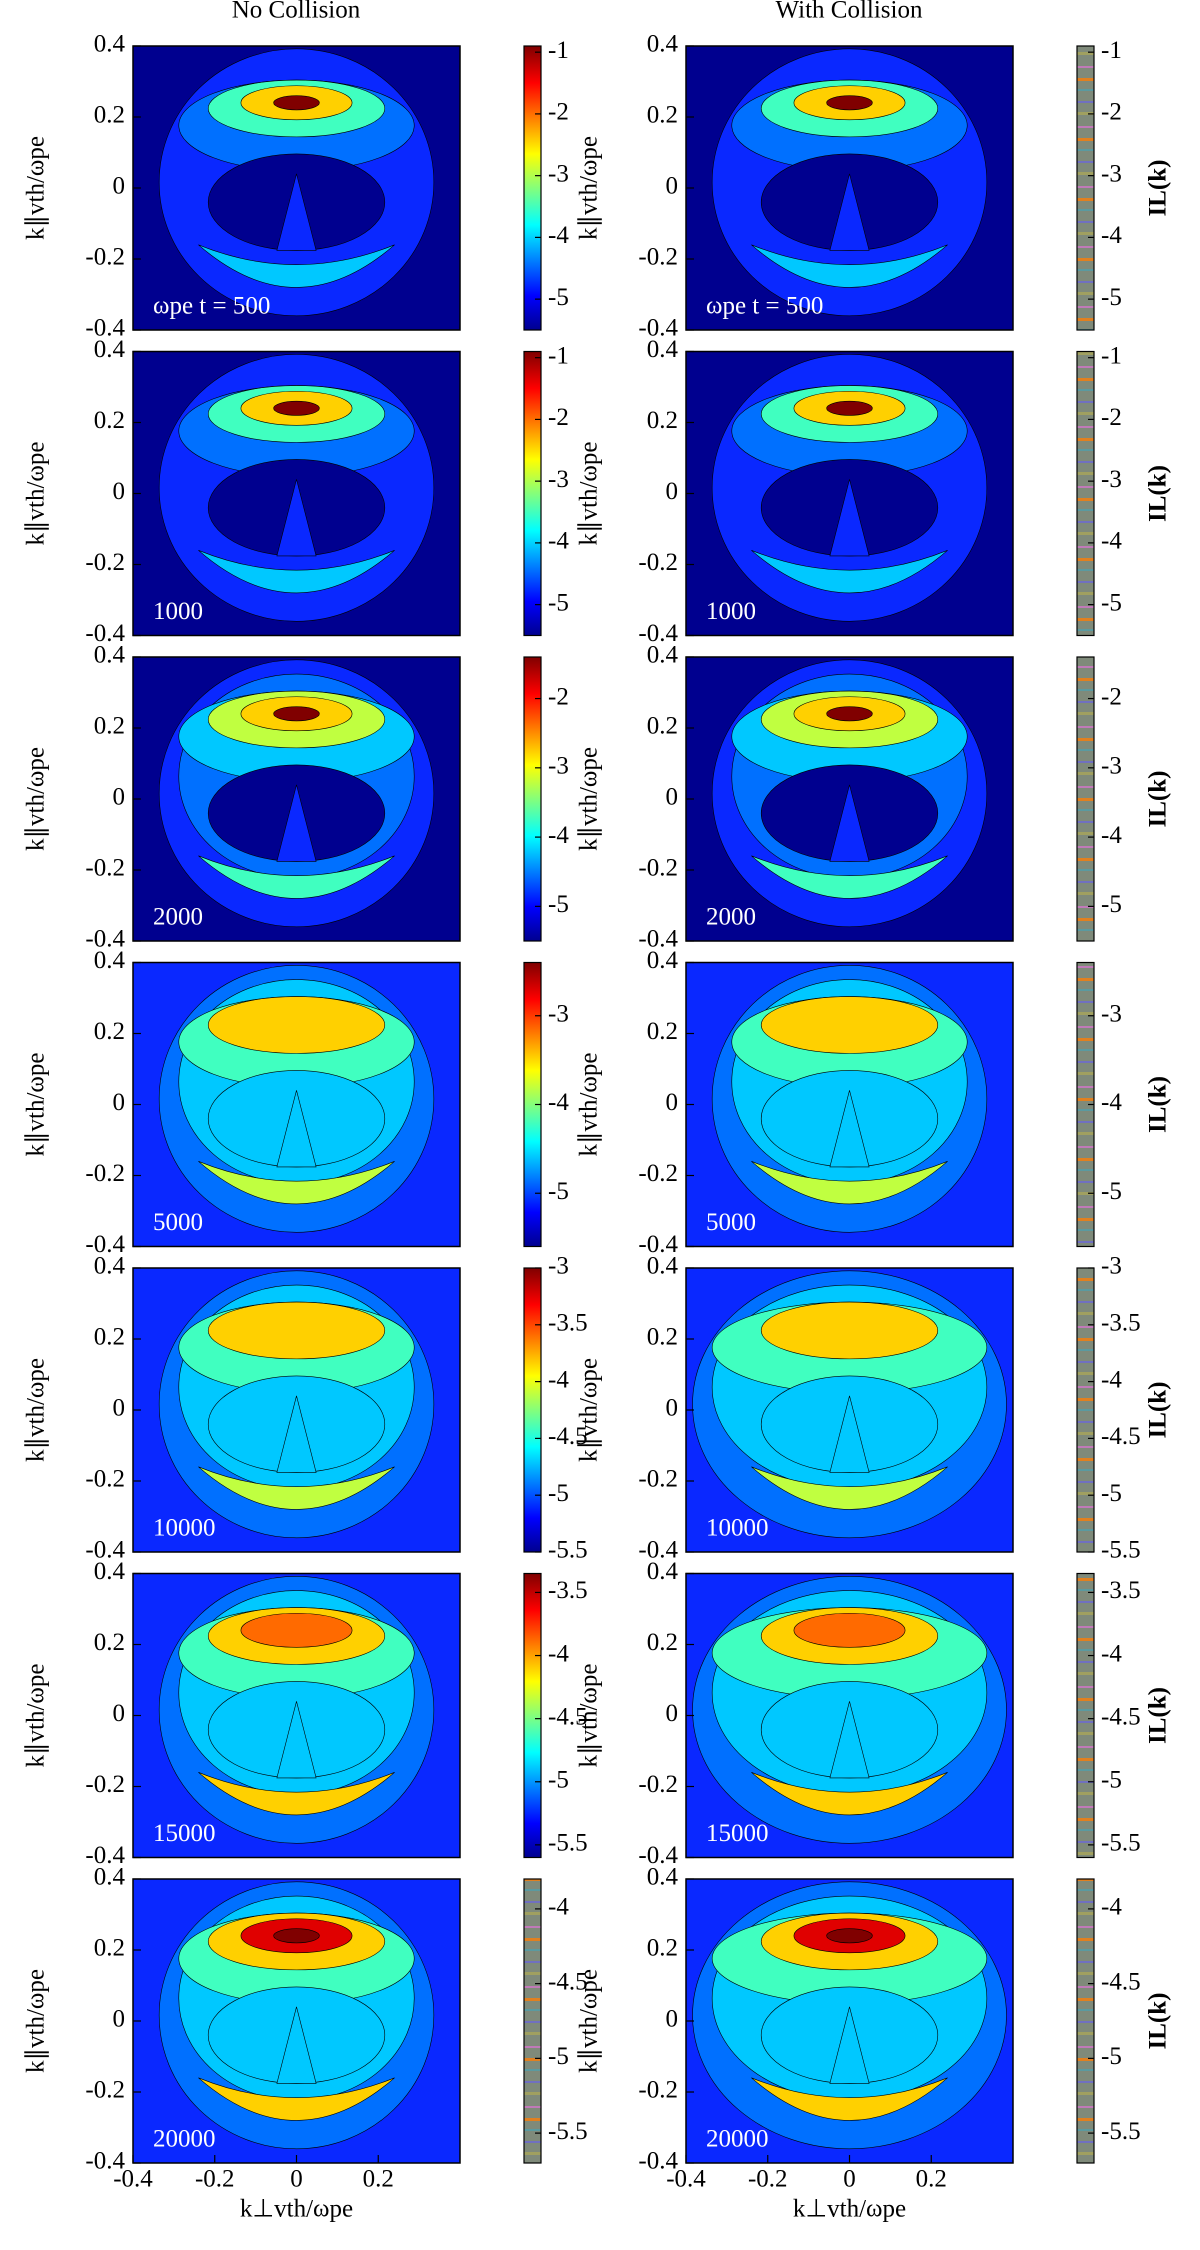 This screenshot has width=1200, height=2250. I want to click on x-tick-label: -0.2, so click(768, 2179).